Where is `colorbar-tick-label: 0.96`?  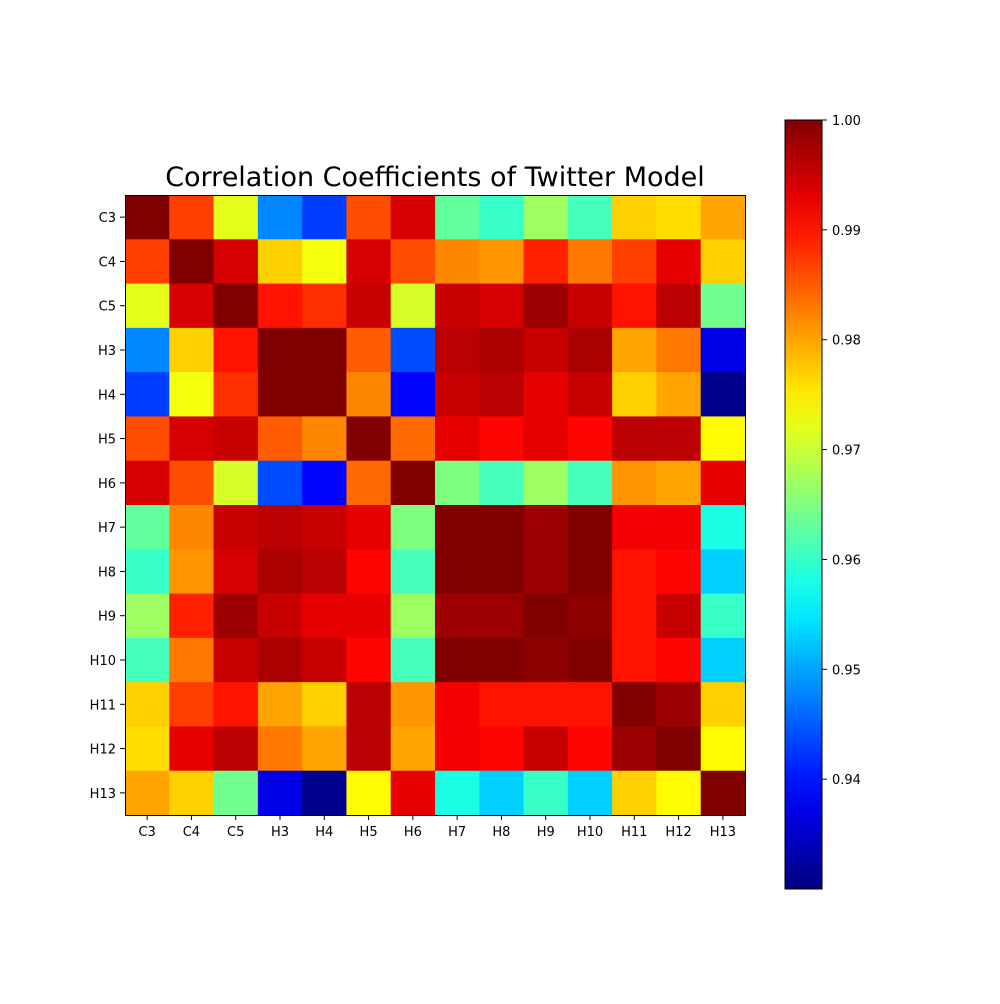 colorbar-tick-label: 0.96 is located at coordinates (846, 560).